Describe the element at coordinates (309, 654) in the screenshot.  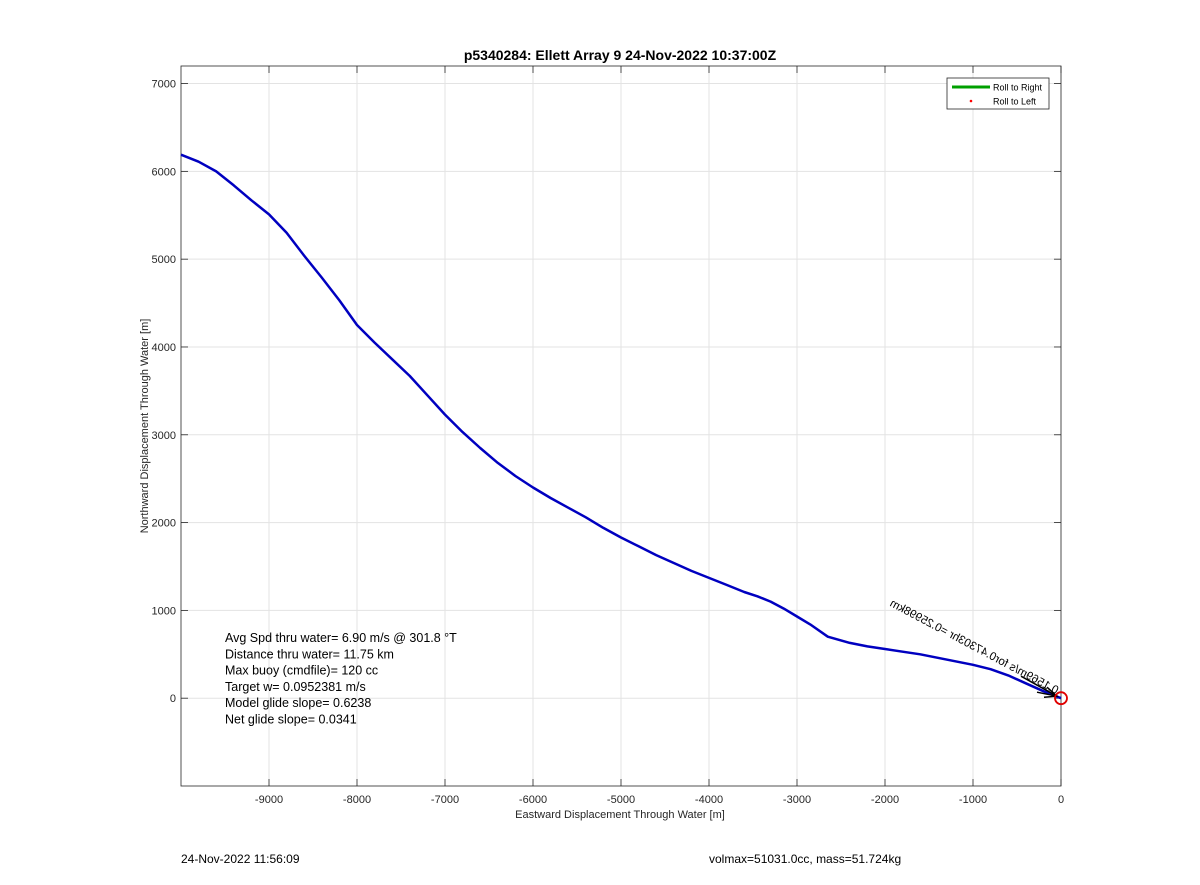
I see `stats-line: Distance thru water= 11.75 km` at that location.